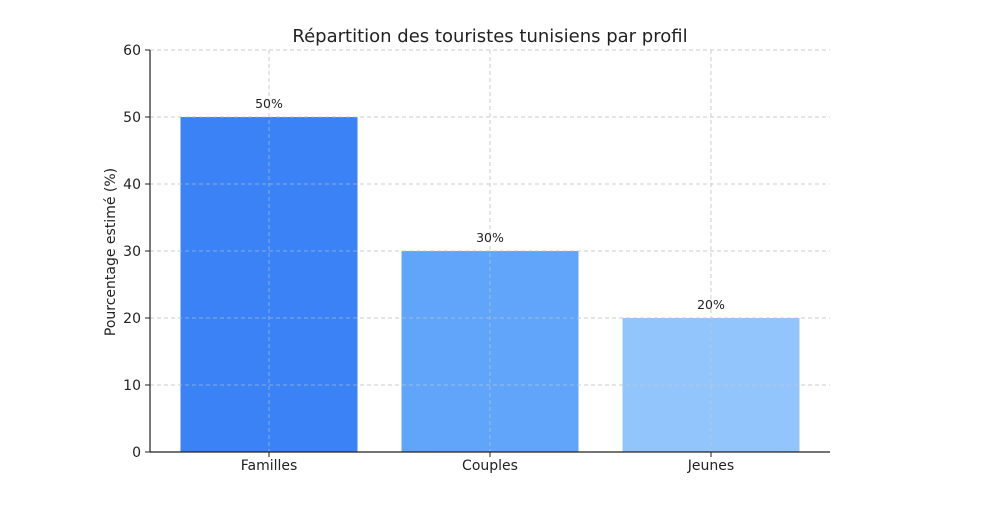  I want to click on x-axis-ticks: Familles Couples Jeunes, so click(487, 463).